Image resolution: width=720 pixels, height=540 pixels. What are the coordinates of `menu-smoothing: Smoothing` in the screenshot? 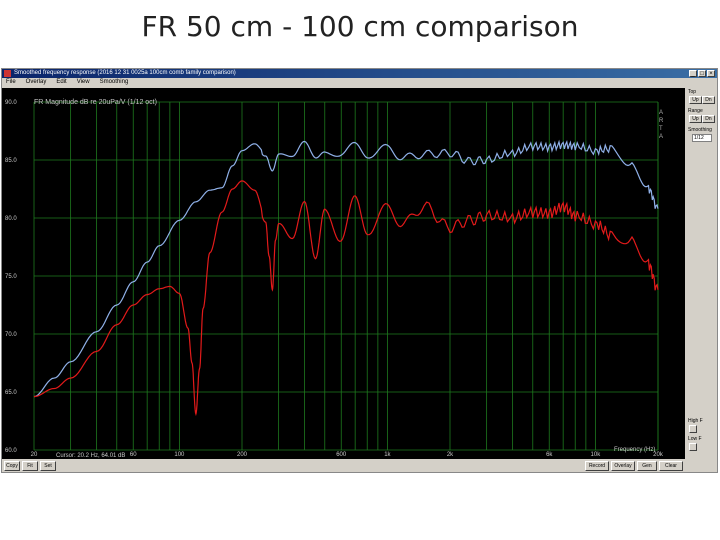 It's located at (114, 82).